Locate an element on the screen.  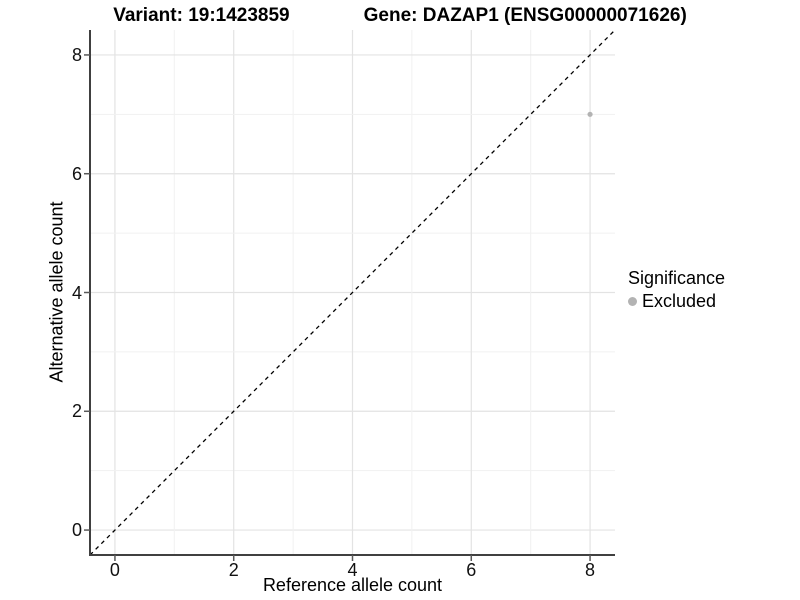
y-tick-label: 0 is located at coordinates (76, 530).